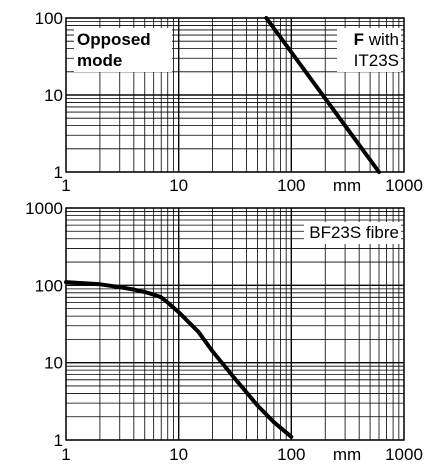 The image size is (432, 466). I want to click on opposed-mode-label-box, so click(123, 50).